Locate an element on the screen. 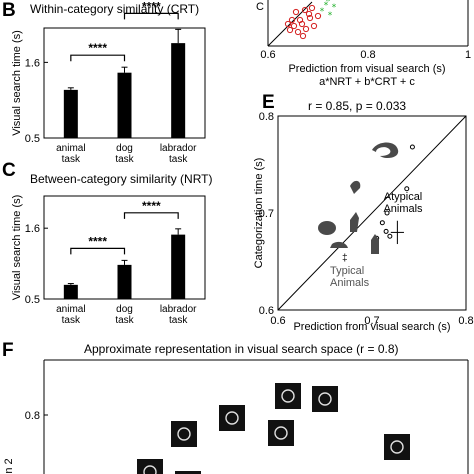  panel-c-category-label: dog is located at coordinates (124, 309).